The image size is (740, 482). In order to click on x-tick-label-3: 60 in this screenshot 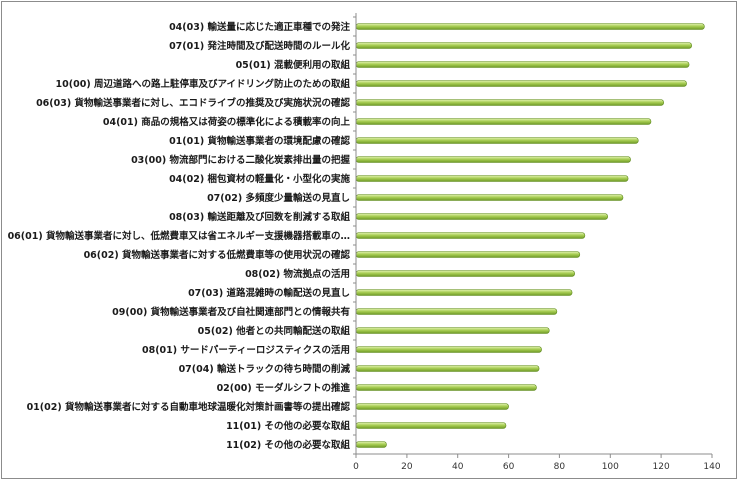, I will do `click(509, 467)`.